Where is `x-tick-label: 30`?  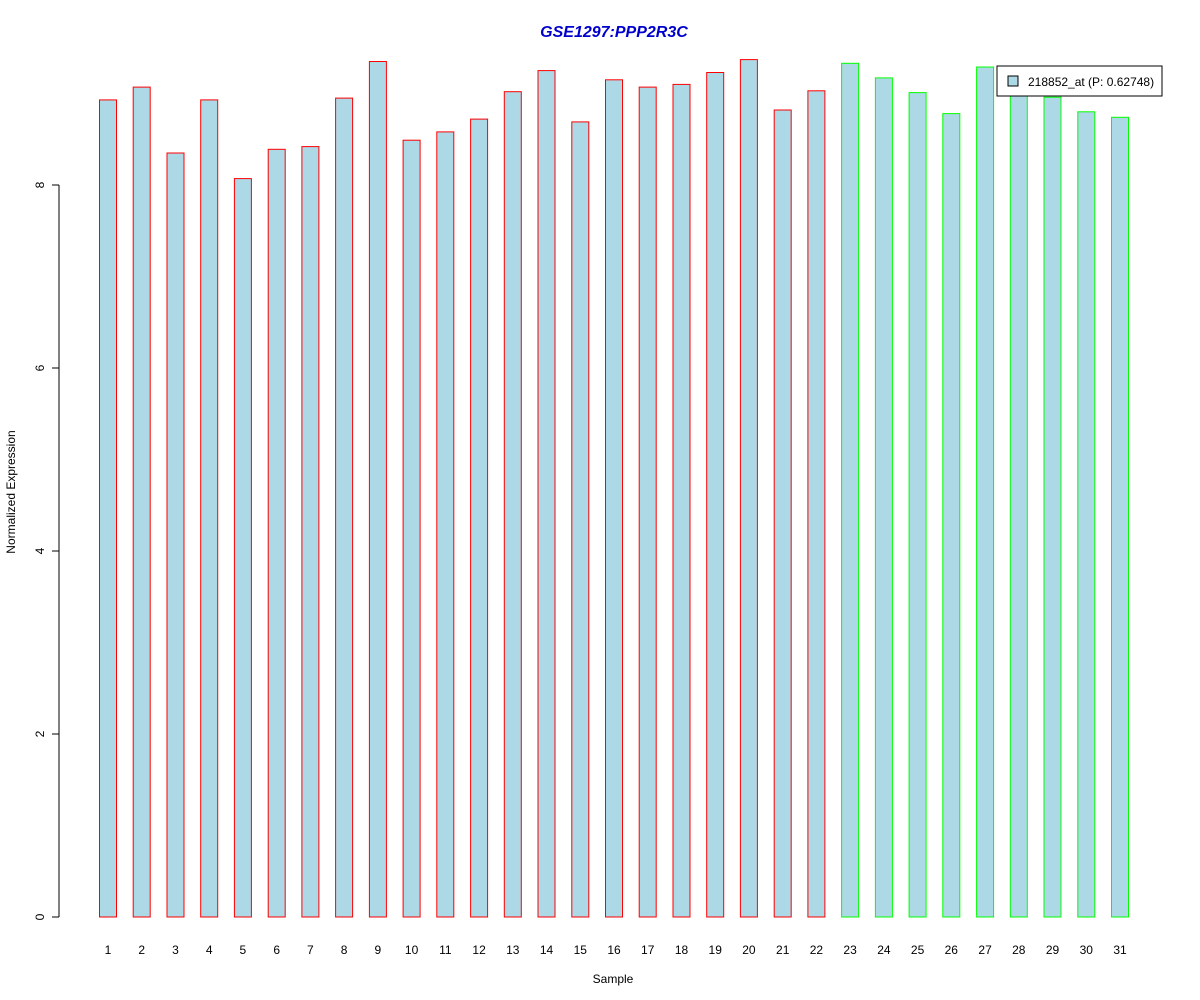
x-tick-label: 30 is located at coordinates (1087, 950).